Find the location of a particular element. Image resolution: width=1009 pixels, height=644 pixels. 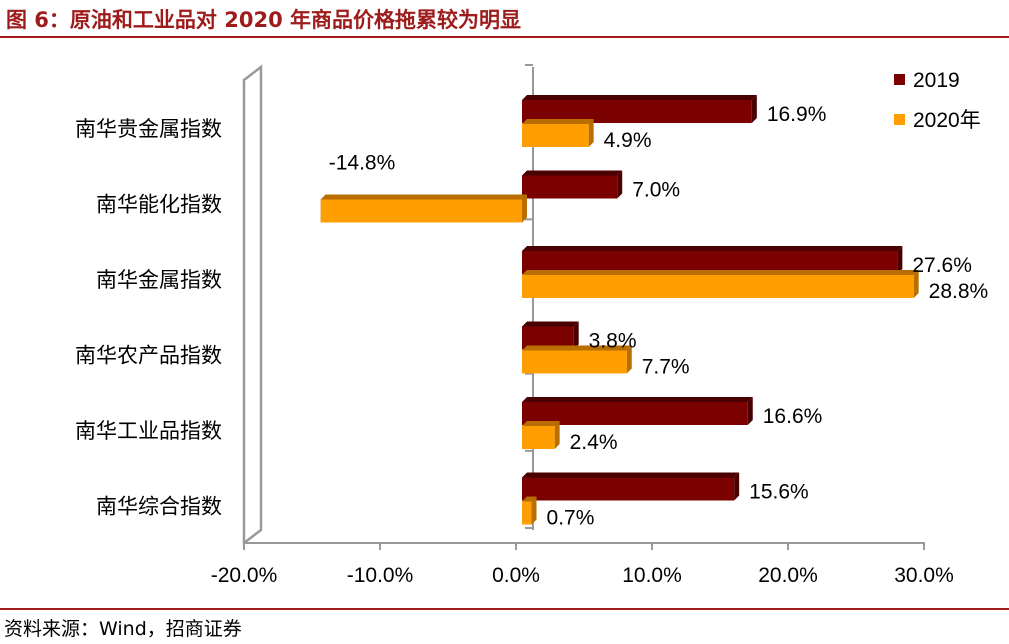

data-label-2020: 7.7% is located at coordinates (666, 367).